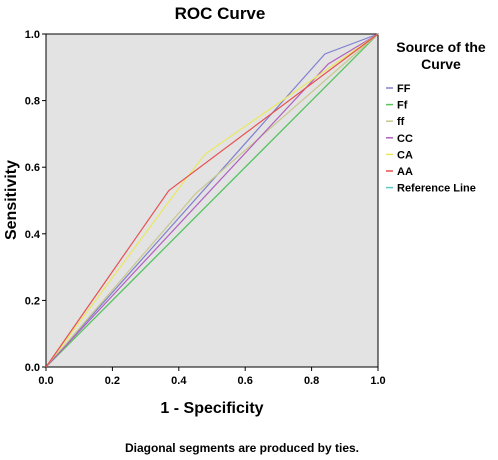  What do you see at coordinates (377, 381) in the screenshot?
I see `x-tick-label: 1.0` at bounding box center [377, 381].